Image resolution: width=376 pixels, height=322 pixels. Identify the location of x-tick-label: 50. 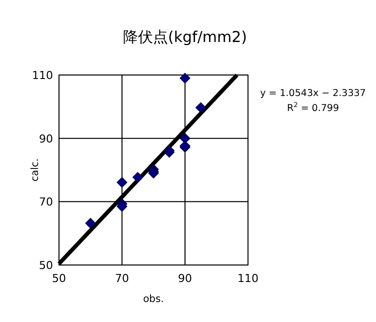
(59, 278).